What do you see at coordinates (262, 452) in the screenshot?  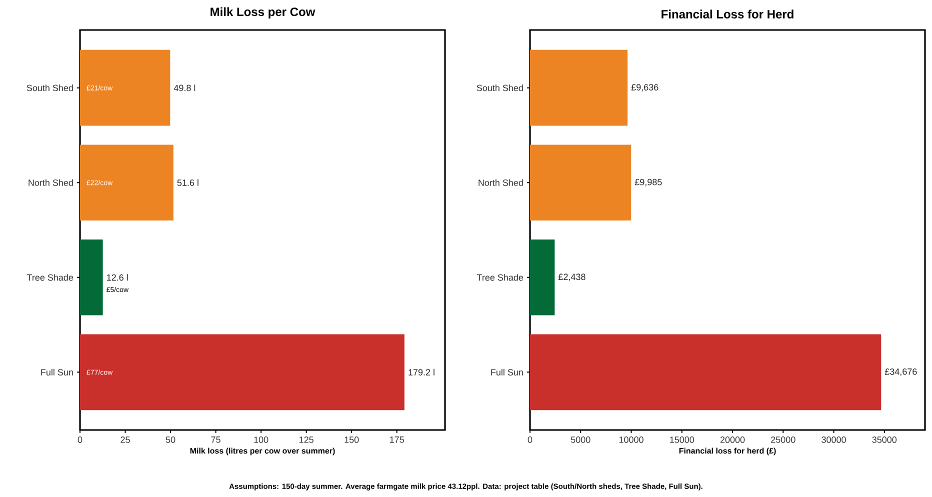 I see `x-axis-title: Milk loss (litres per cow over summer)` at bounding box center [262, 452].